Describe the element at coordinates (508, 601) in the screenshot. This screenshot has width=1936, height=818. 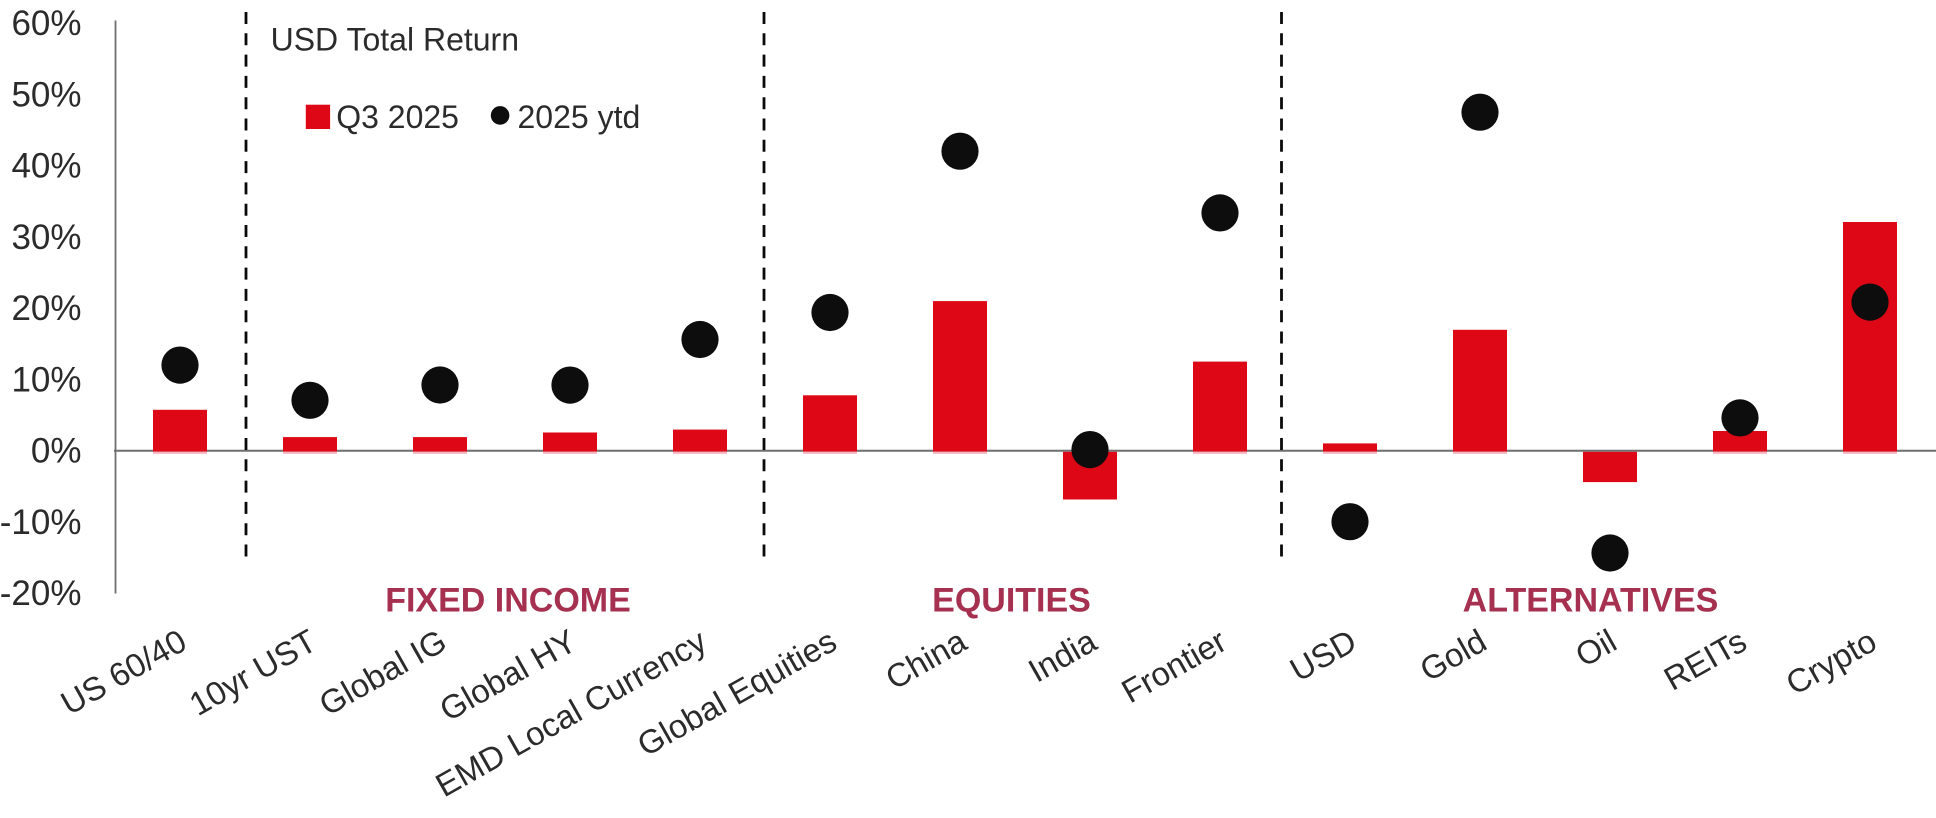
I see `svg-text: FIXED INCOME` at that location.